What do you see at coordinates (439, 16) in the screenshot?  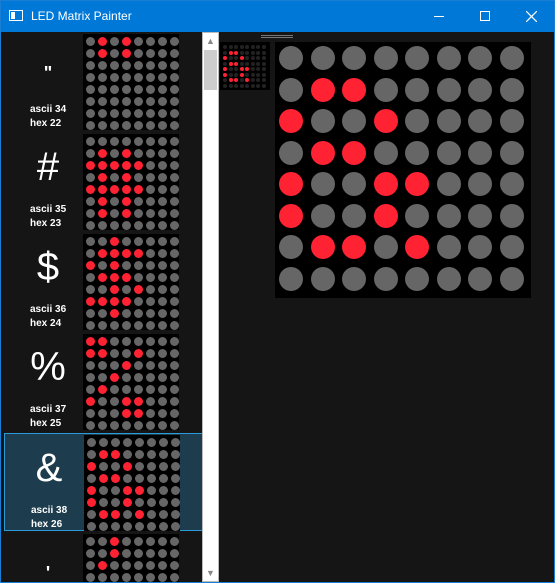 I see `minimize-button` at bounding box center [439, 16].